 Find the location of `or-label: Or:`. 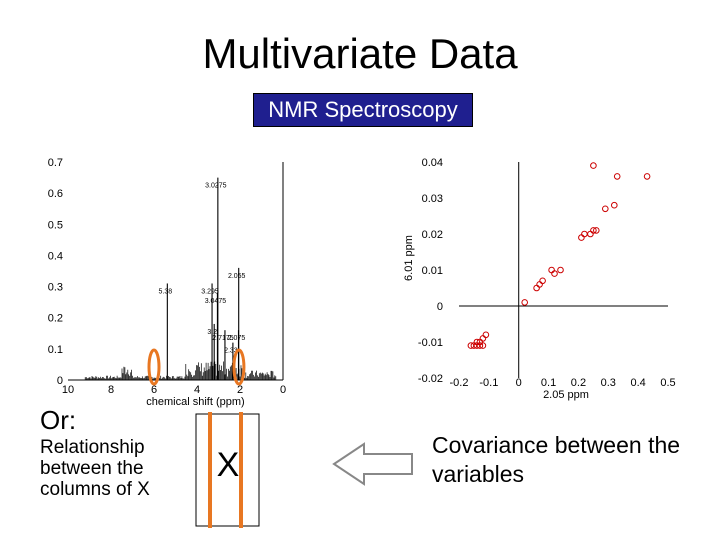

or-label: Or: is located at coordinates (58, 420).